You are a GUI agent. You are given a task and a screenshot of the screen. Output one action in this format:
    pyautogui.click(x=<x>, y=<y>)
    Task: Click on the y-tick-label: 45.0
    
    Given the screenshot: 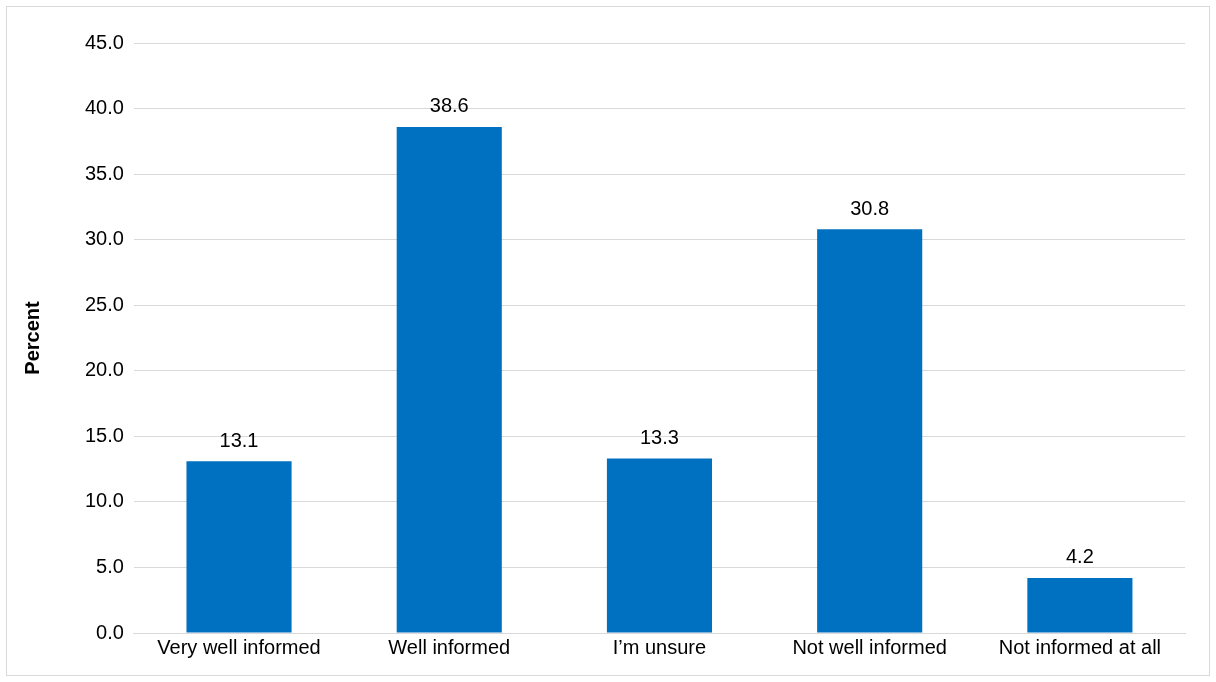 What is the action you would take?
    pyautogui.click(x=104, y=41)
    